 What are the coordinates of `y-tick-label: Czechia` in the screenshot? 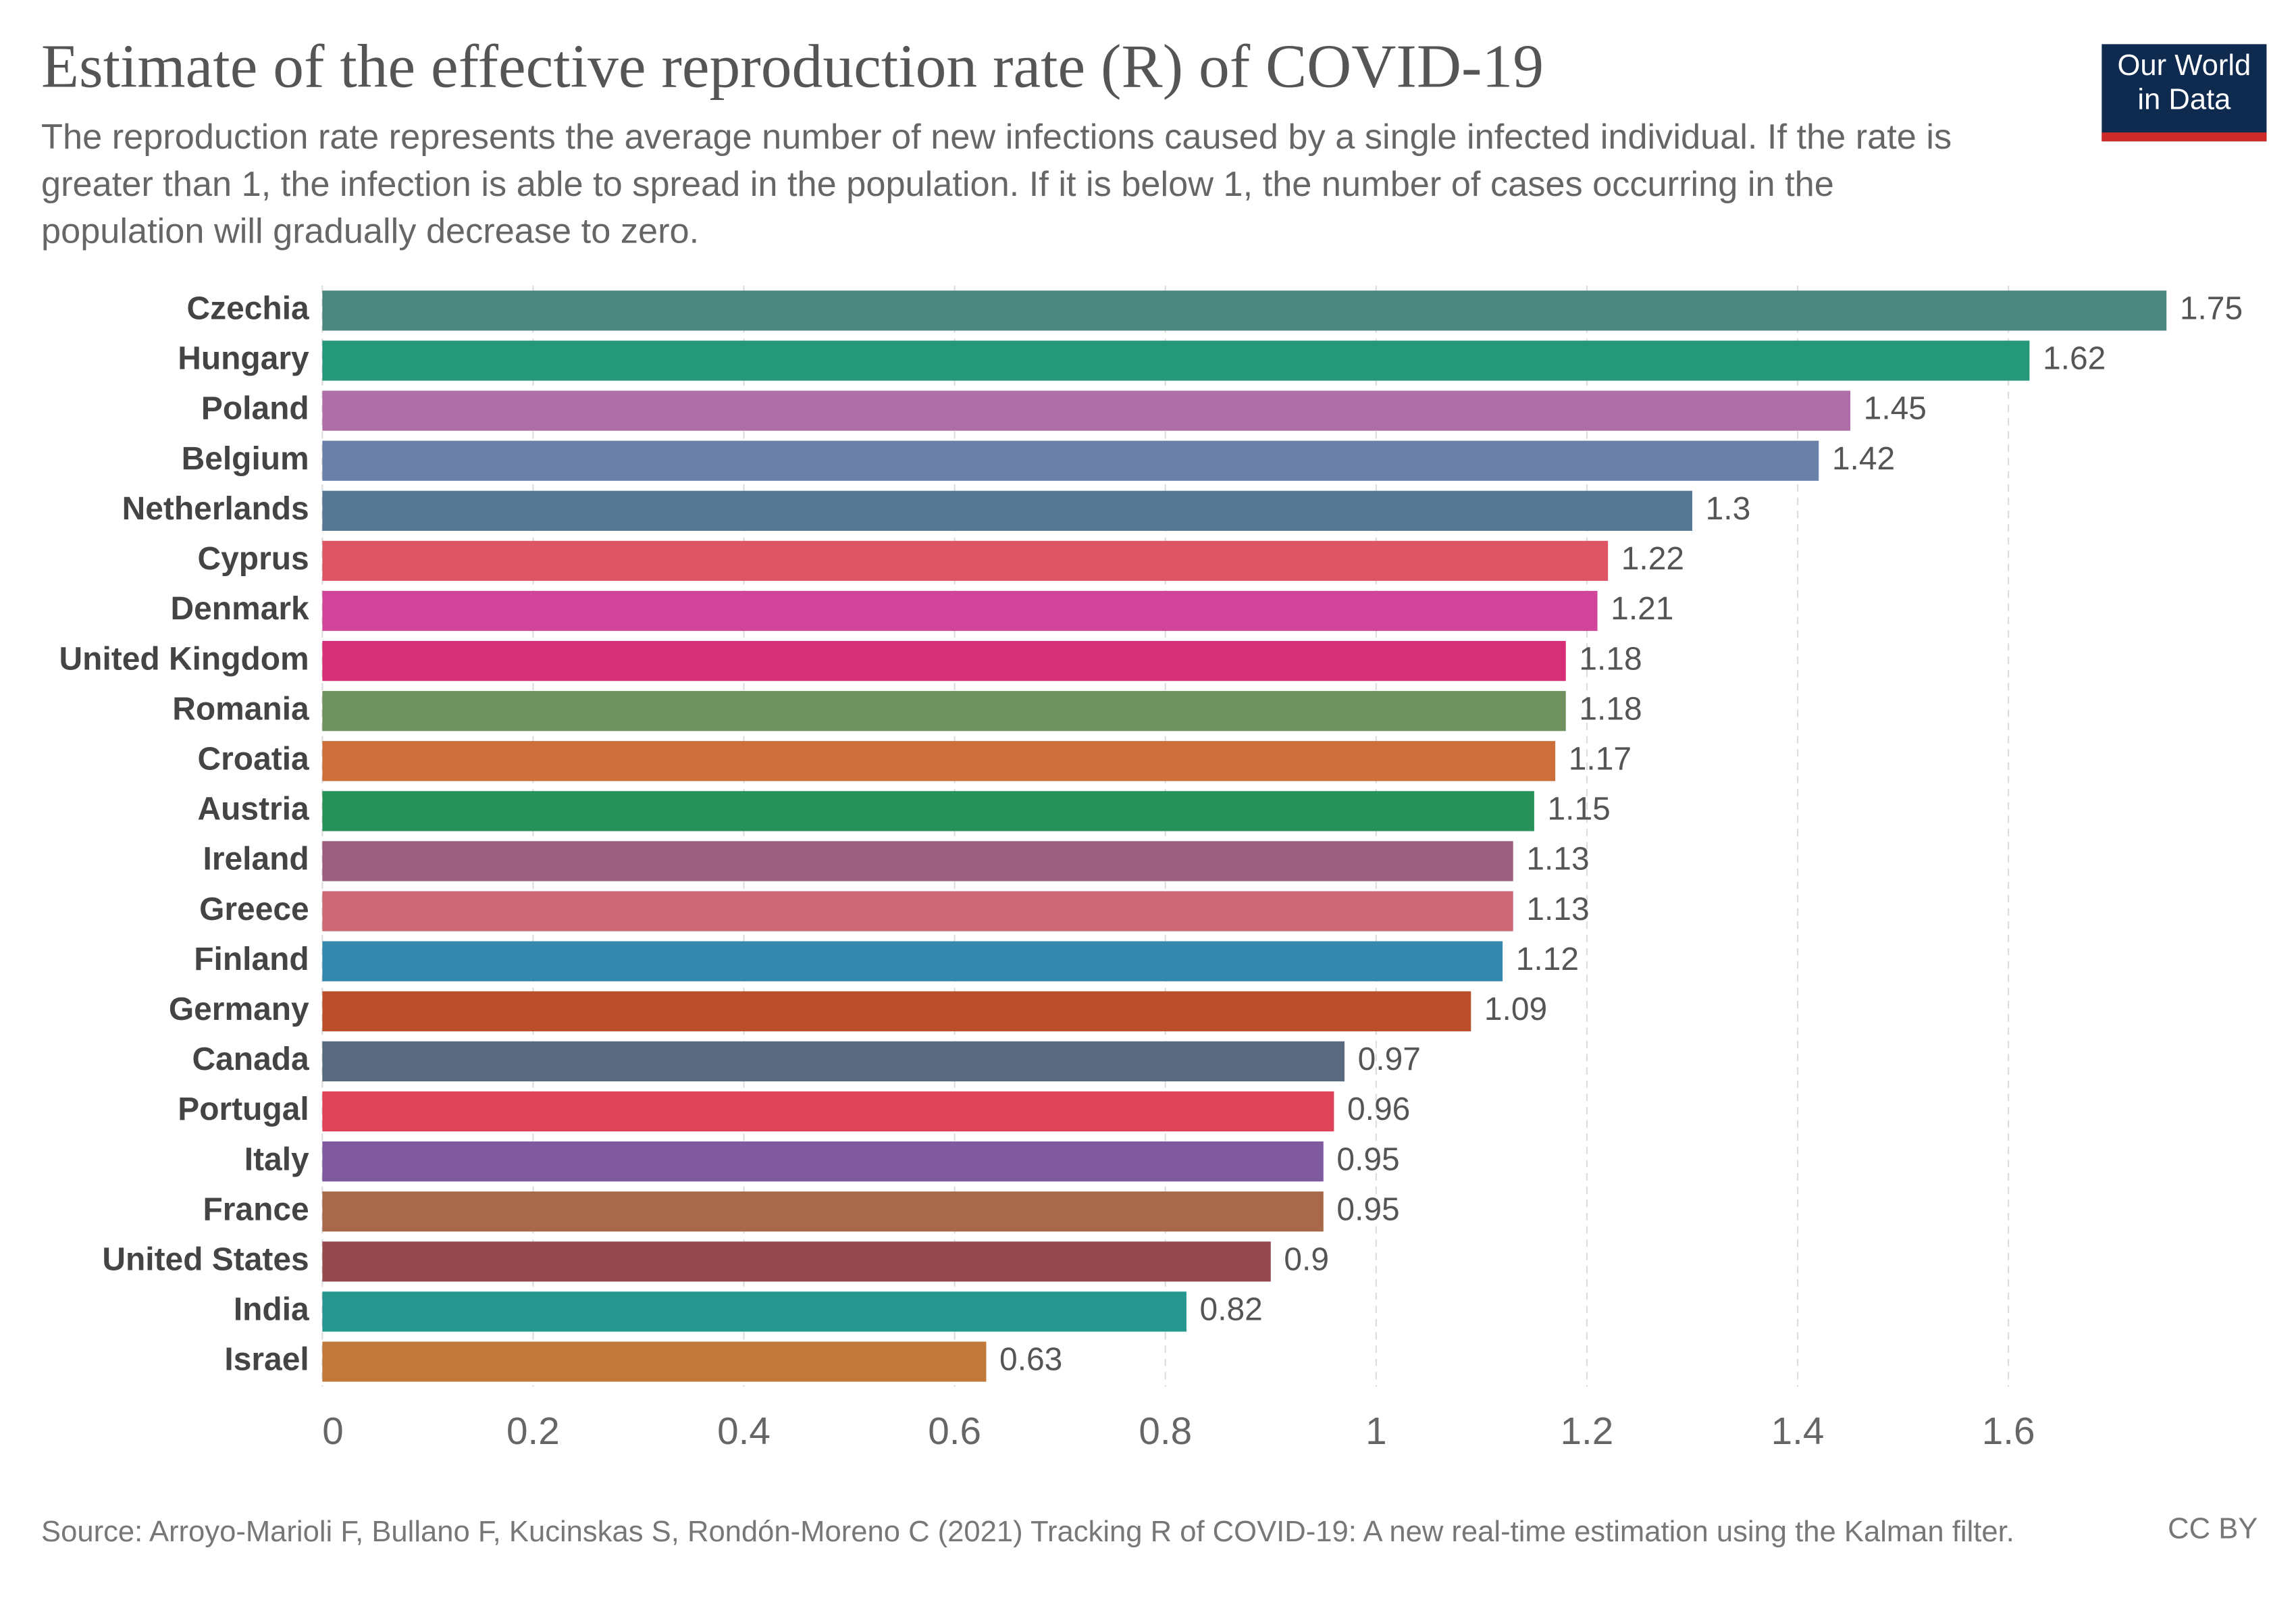 It's located at (248, 309).